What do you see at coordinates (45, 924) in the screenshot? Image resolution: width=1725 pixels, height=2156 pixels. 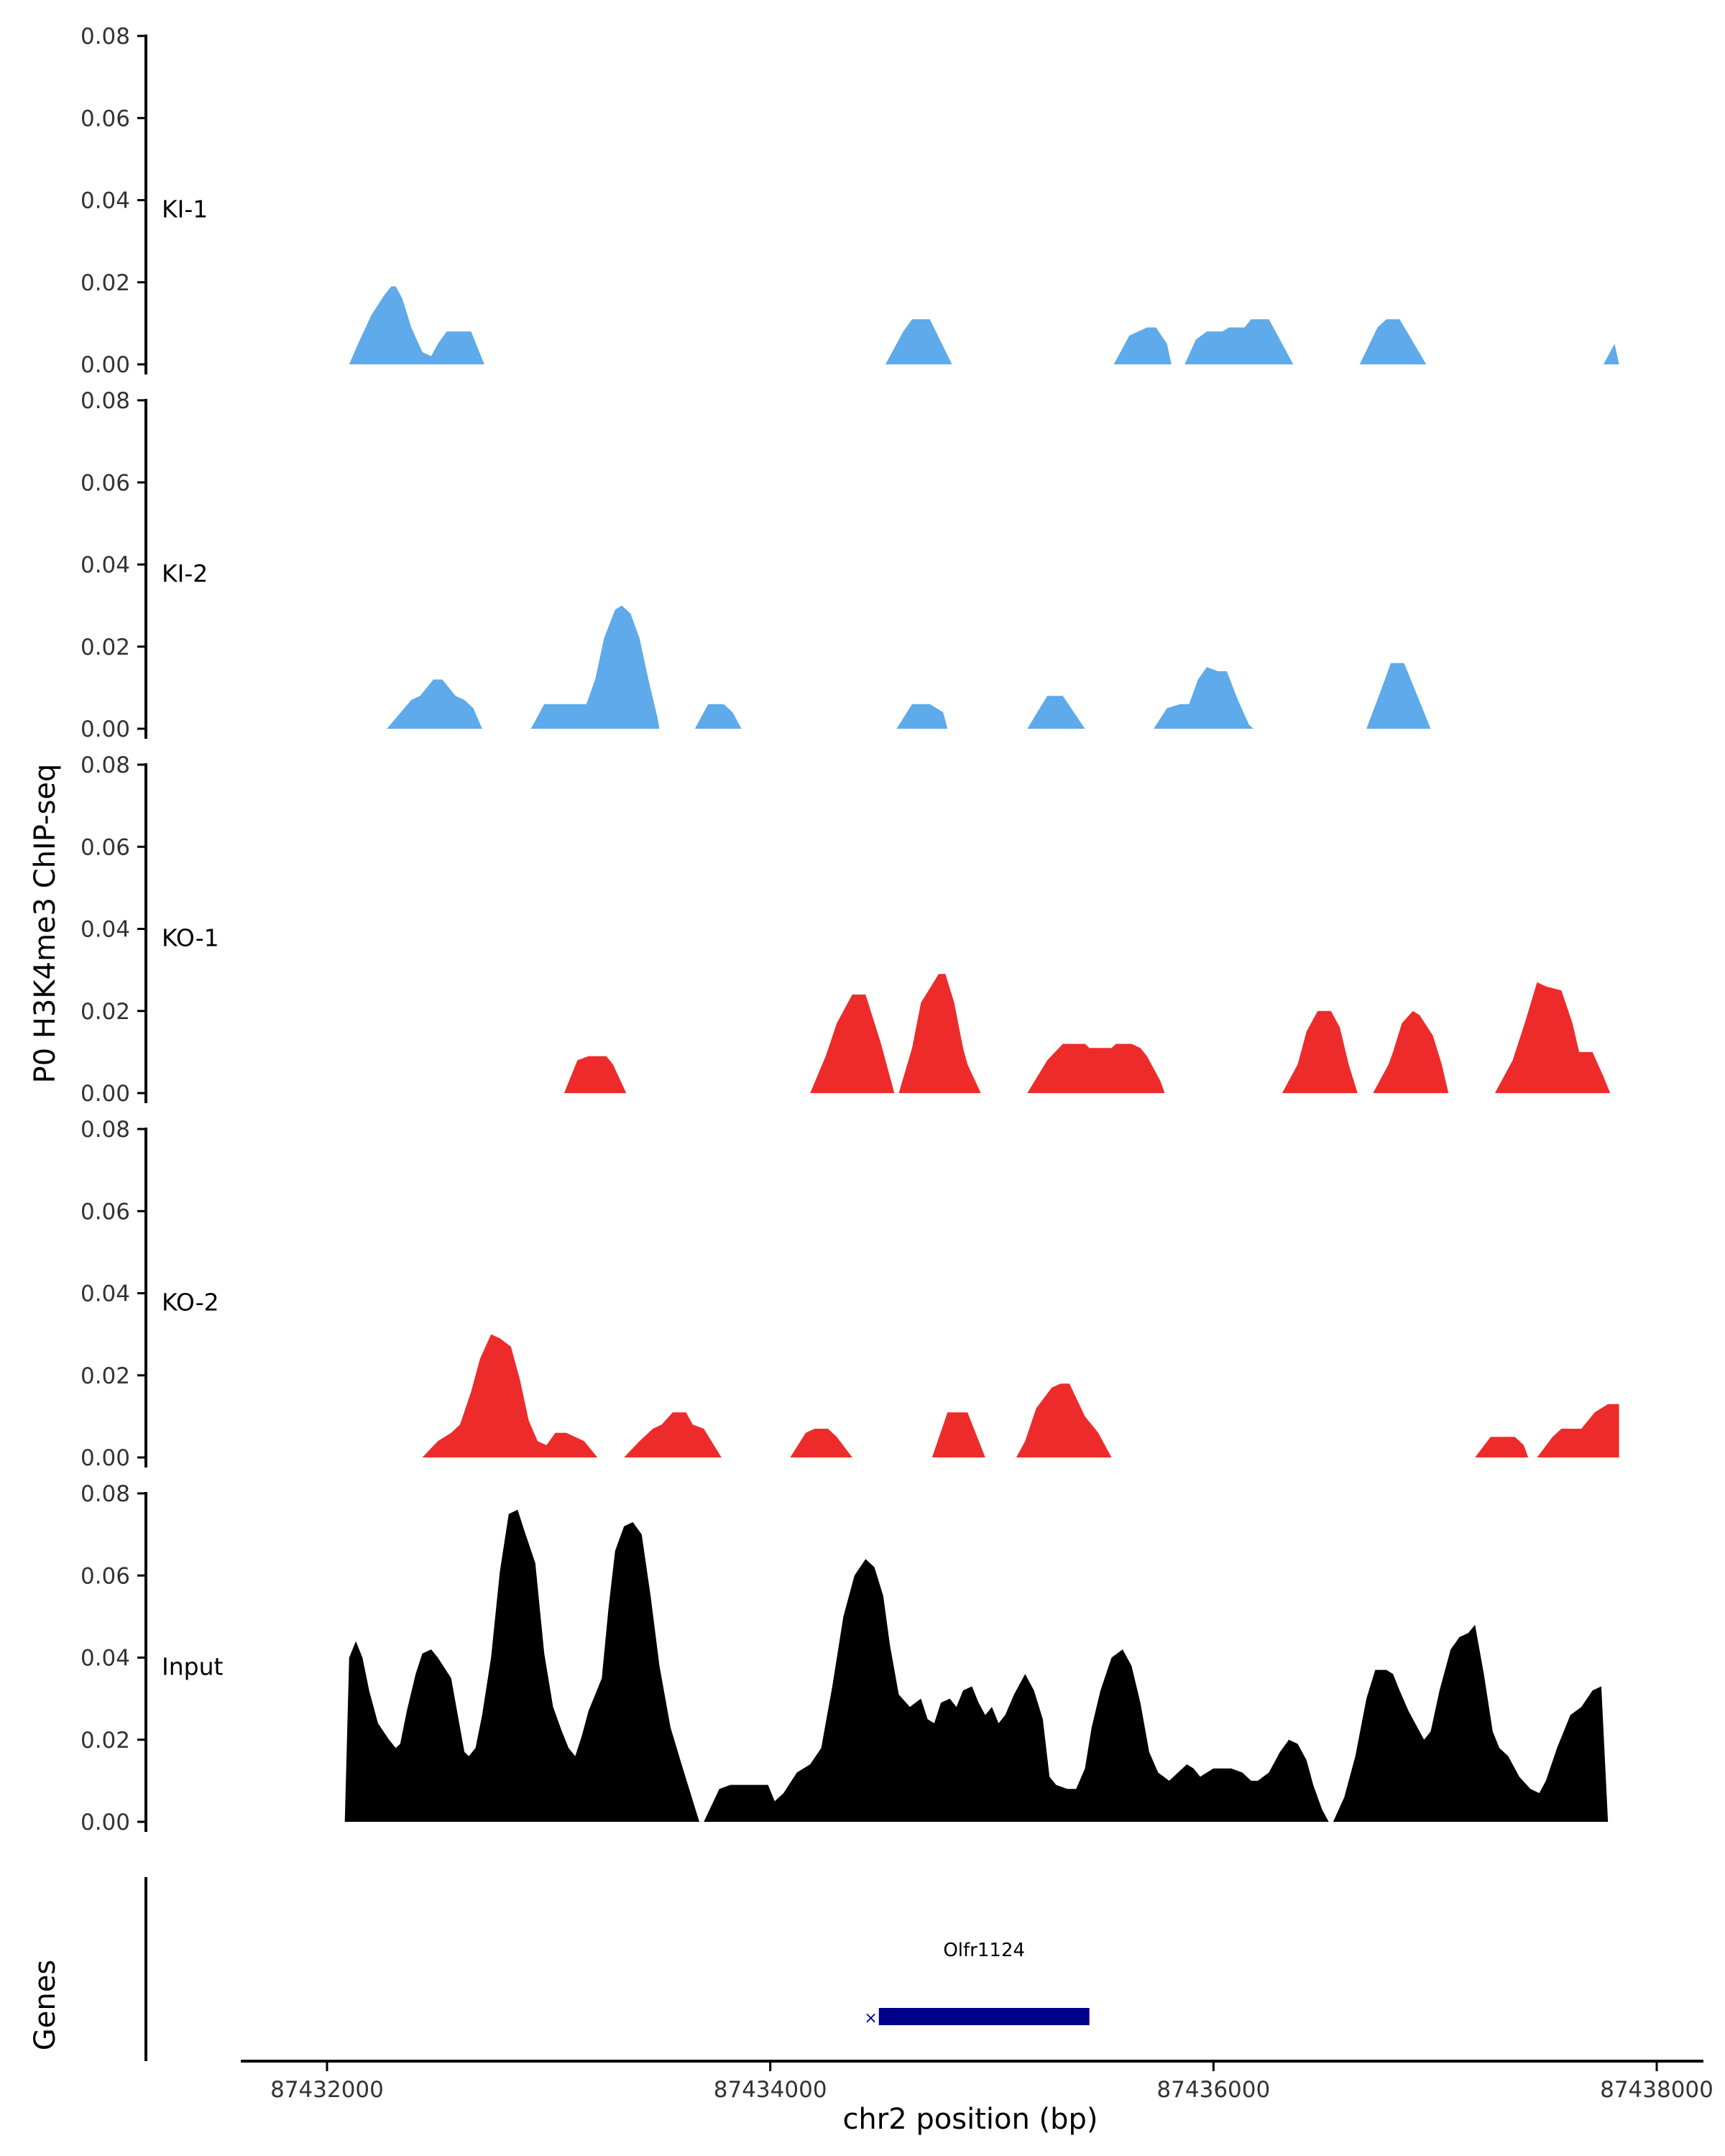 I see `y-axis-title: P0 H3K4me3 ChIP-seq` at bounding box center [45, 924].